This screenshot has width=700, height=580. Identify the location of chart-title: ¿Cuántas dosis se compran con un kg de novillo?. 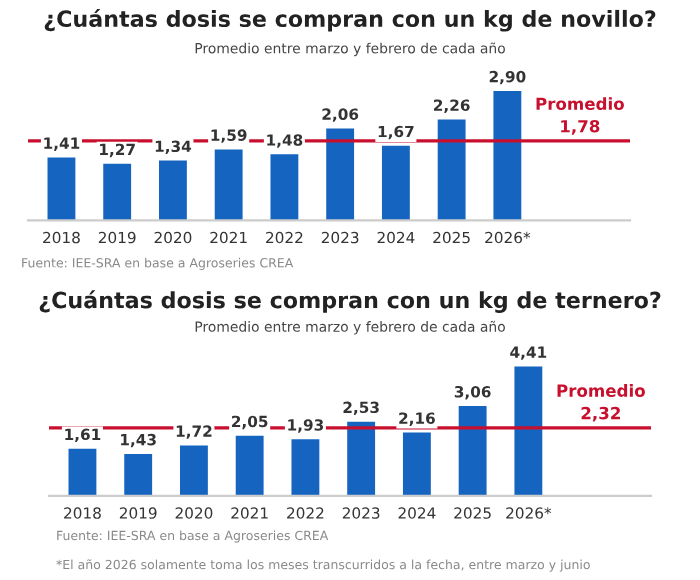
(350, 20).